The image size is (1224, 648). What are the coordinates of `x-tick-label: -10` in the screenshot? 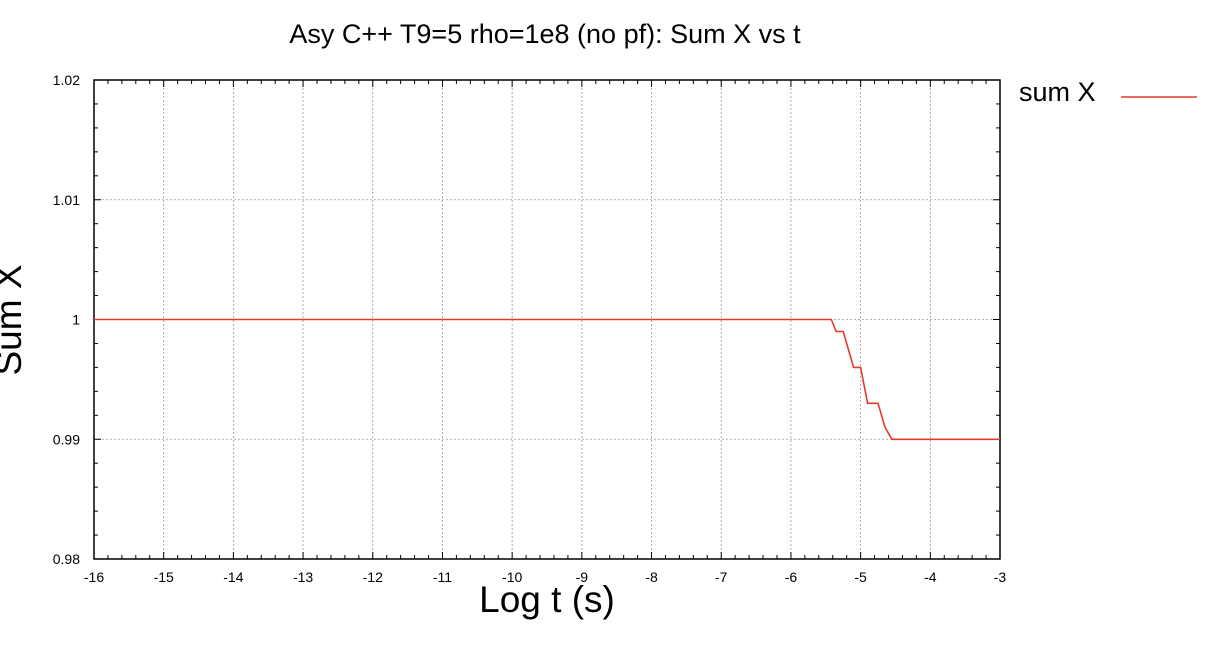 It's located at (512, 577).